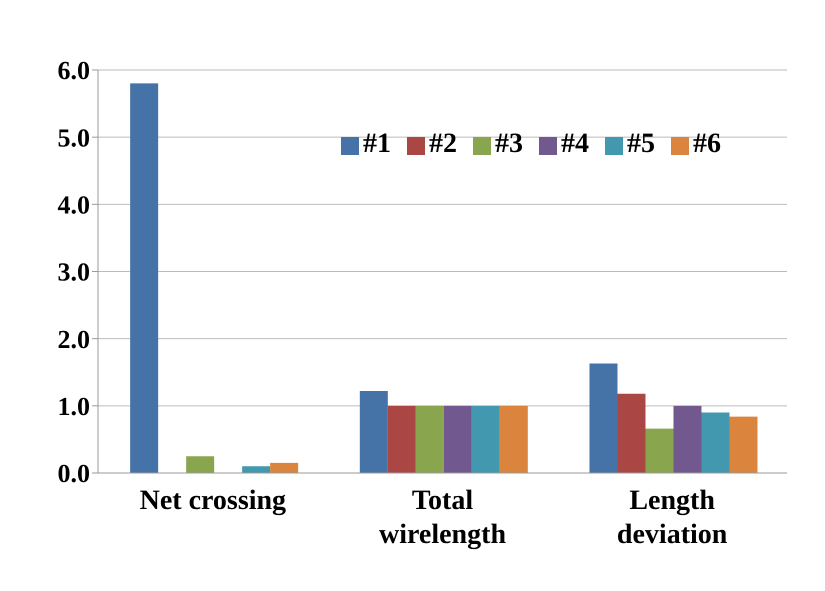 This screenshot has width=825, height=591. What do you see at coordinates (74, 407) in the screenshot?
I see `y-tick-label: 1.0` at bounding box center [74, 407].